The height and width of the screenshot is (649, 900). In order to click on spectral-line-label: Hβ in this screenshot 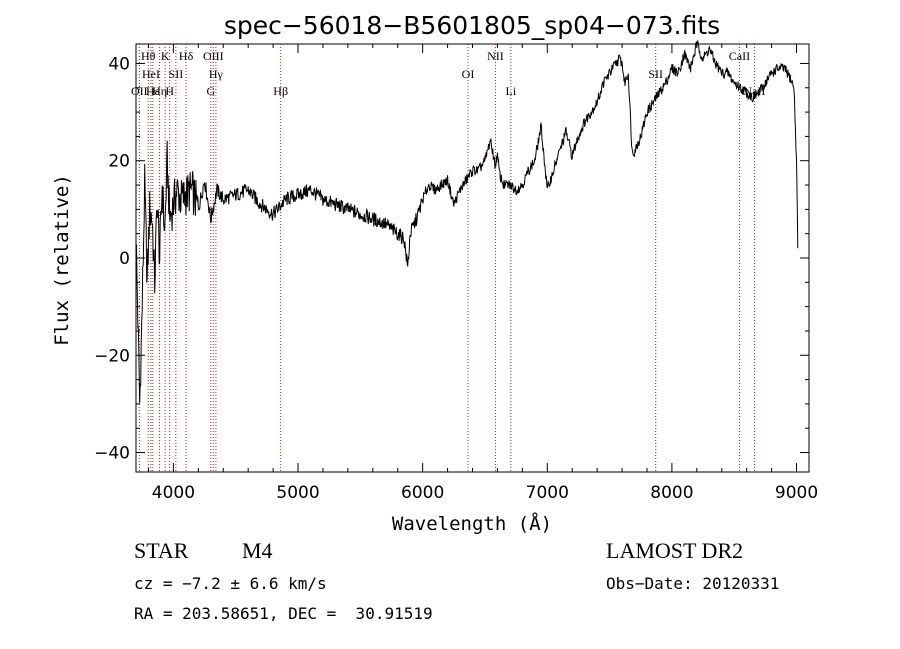, I will do `click(280, 91)`.